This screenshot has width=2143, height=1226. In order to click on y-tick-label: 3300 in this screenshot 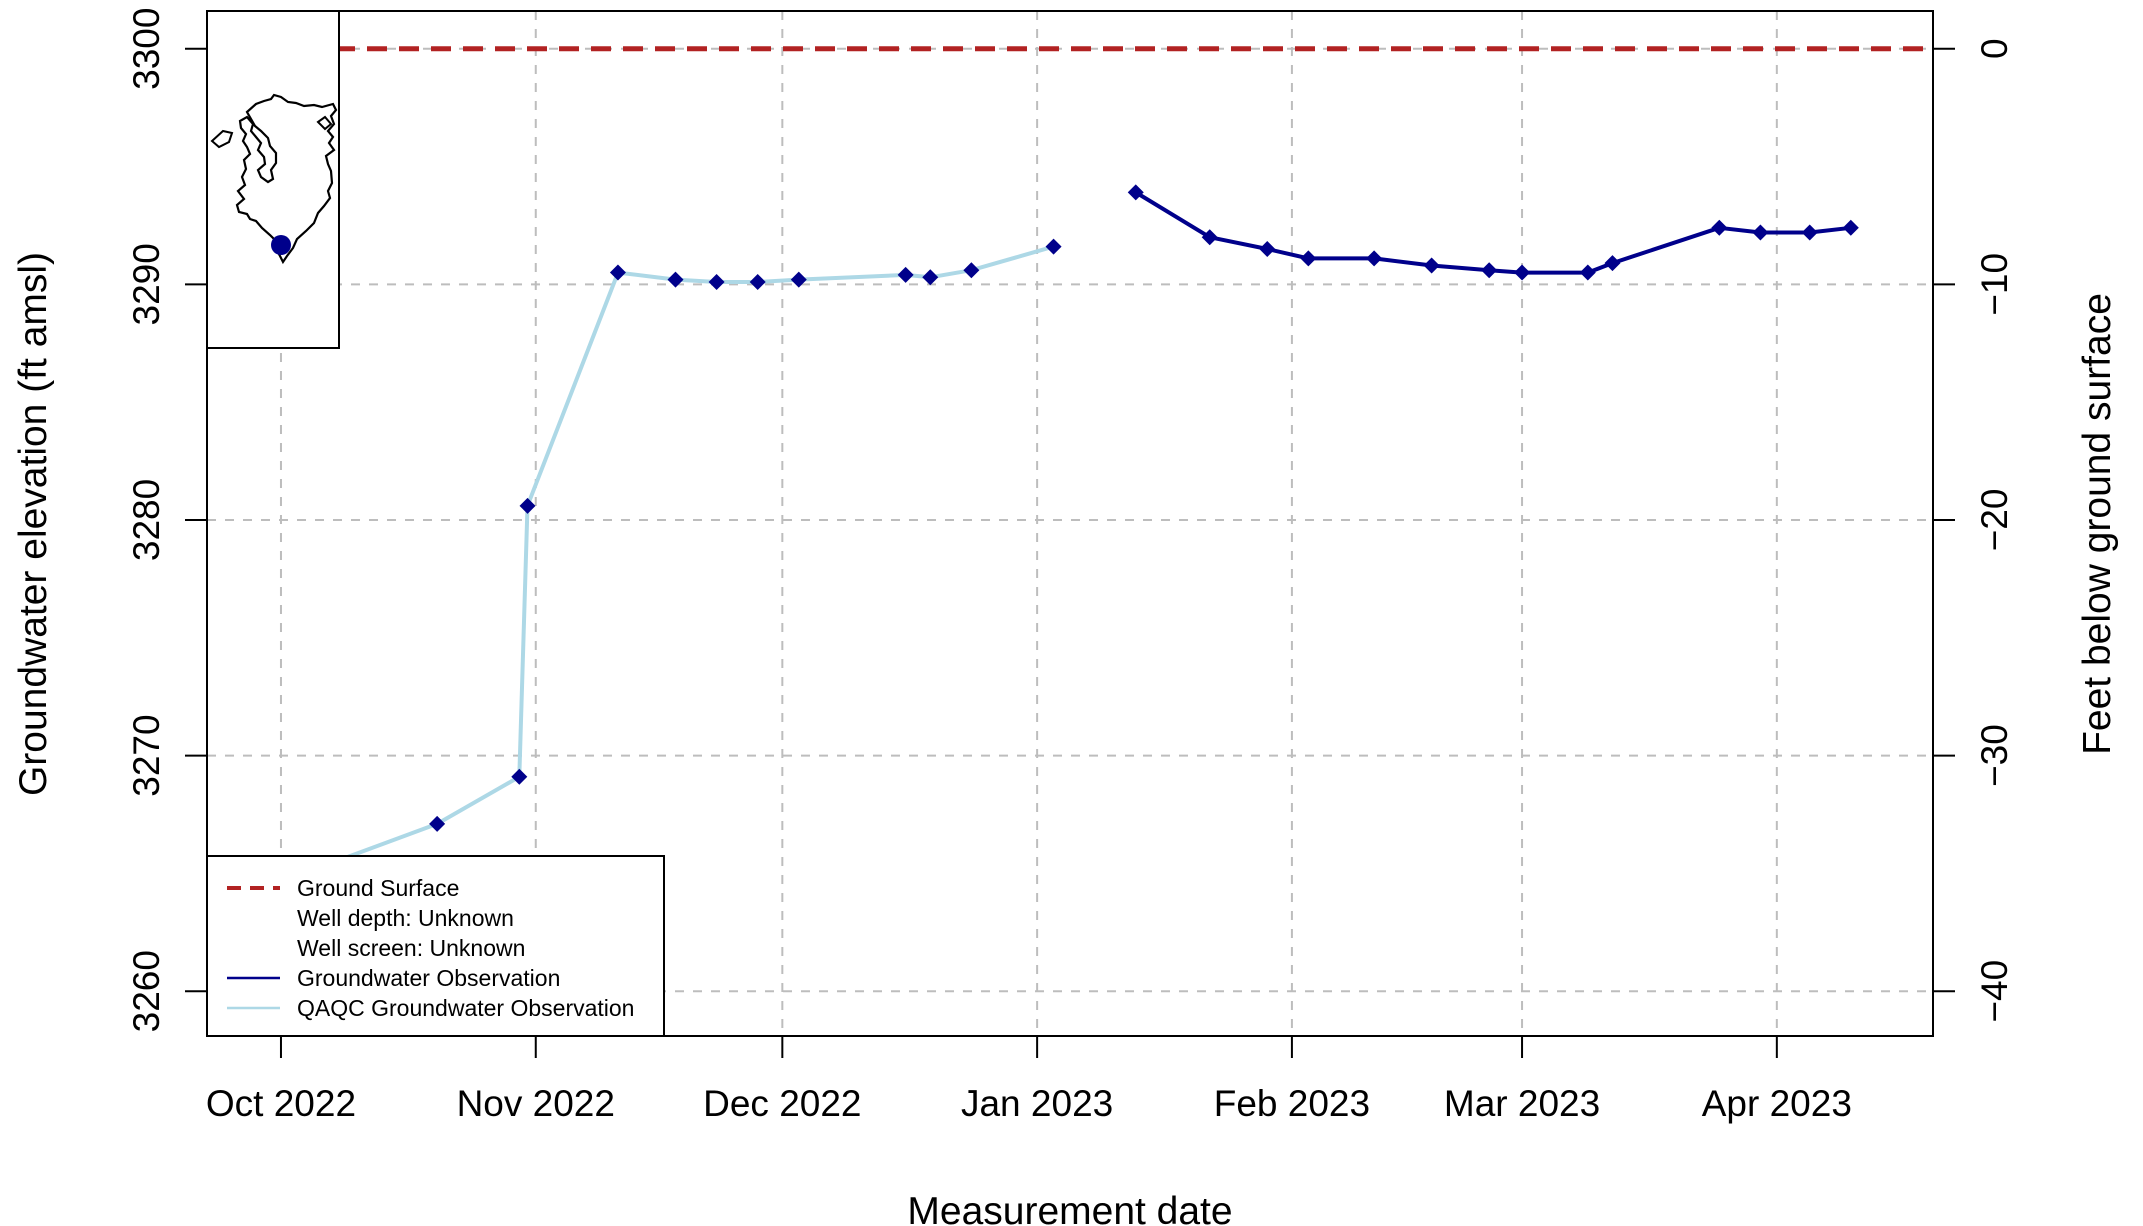, I will do `click(146, 49)`.